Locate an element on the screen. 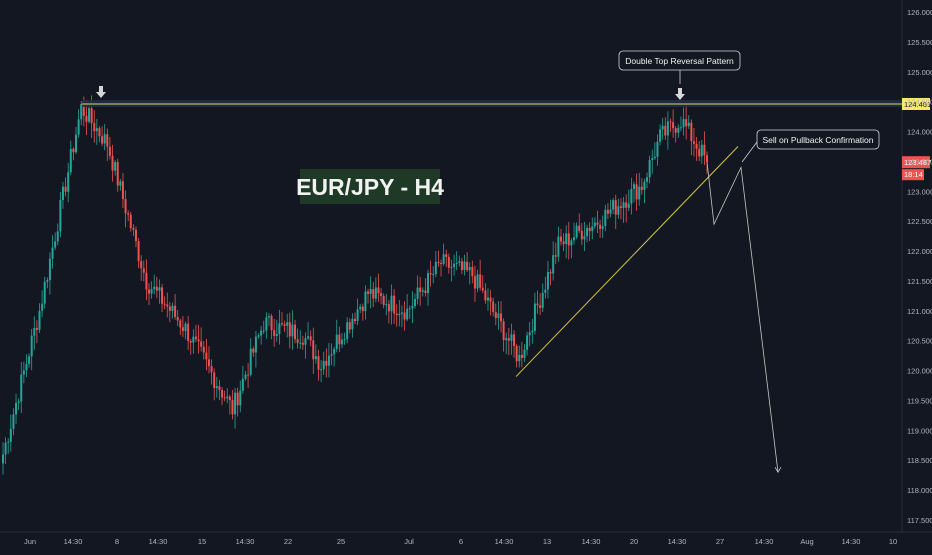  time-tick-label: Jul is located at coordinates (409, 541).